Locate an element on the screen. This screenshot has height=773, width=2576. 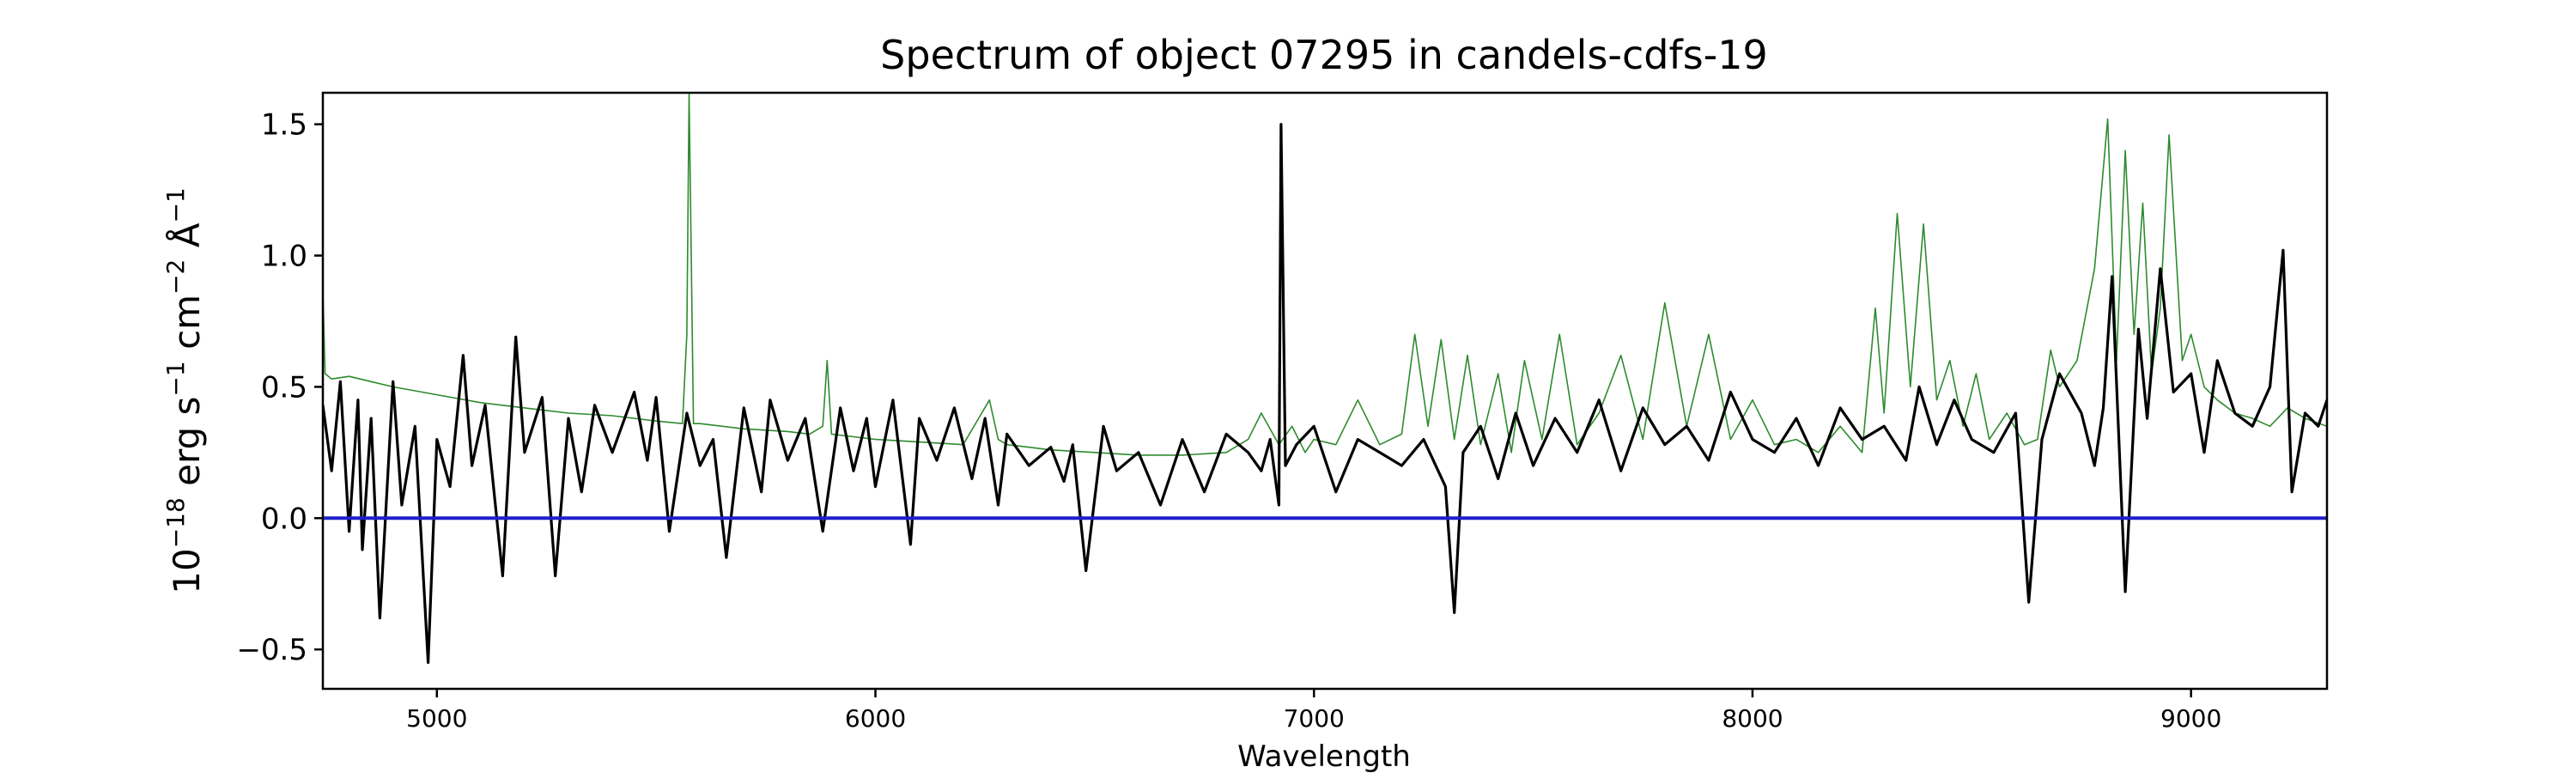
y-label-angstrom: Å is located at coordinates (186, 240).